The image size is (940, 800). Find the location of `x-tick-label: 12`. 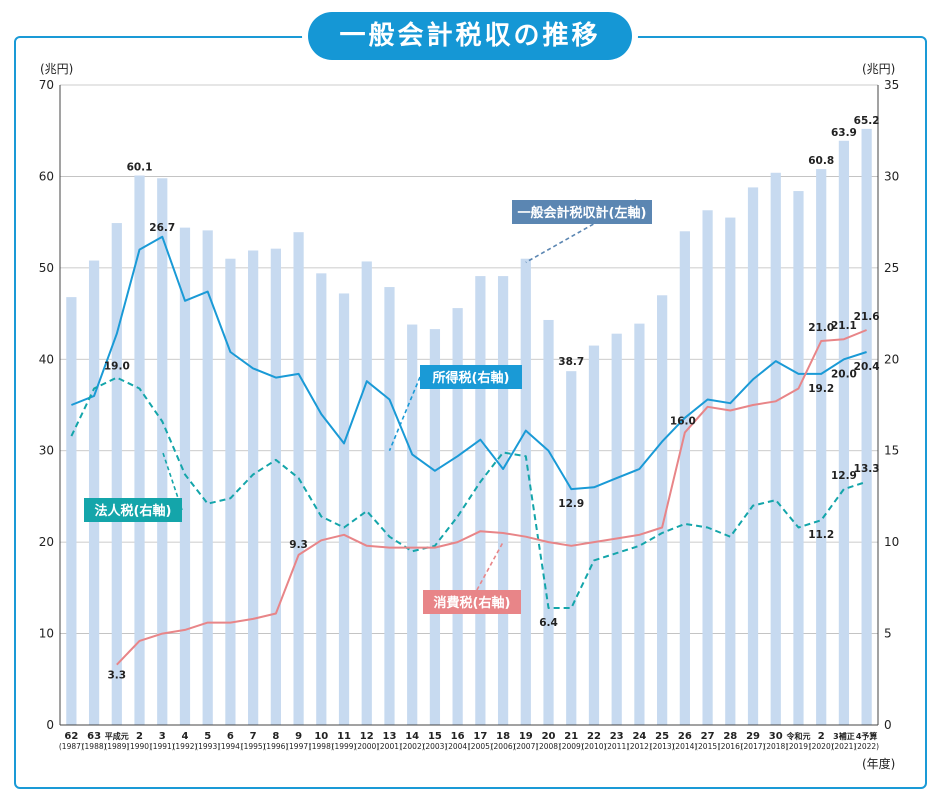

x-tick-label: 12 is located at coordinates (367, 736).